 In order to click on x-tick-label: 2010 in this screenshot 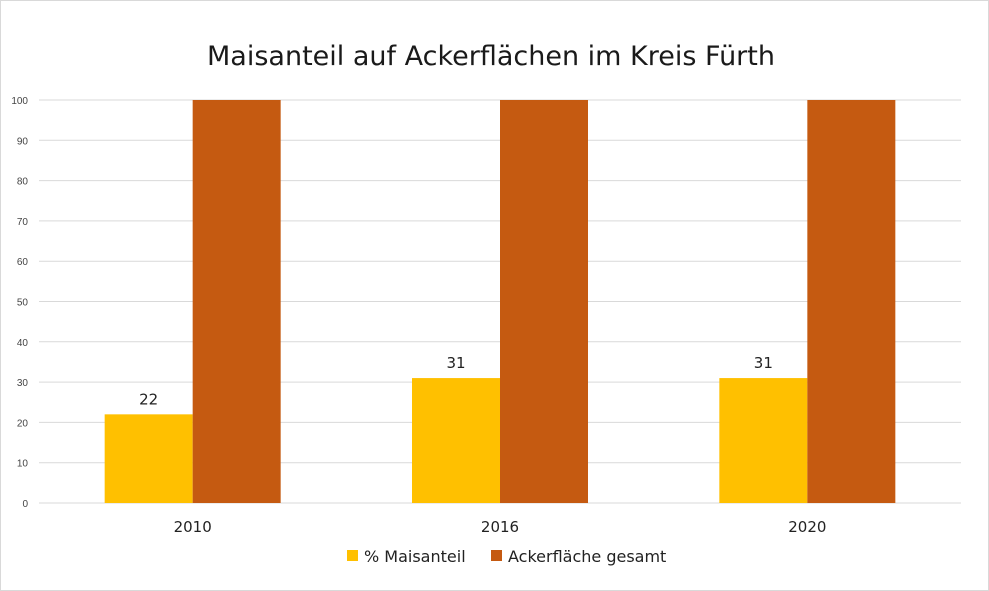, I will do `click(193, 527)`.